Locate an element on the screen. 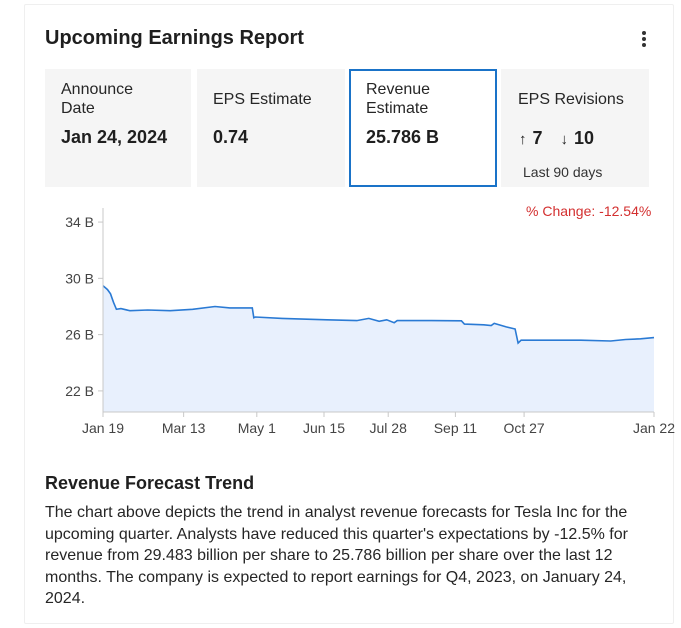 Image resolution: width=681 pixels, height=628 pixels. arrow-down-icon: ↓ is located at coordinates (564, 139).